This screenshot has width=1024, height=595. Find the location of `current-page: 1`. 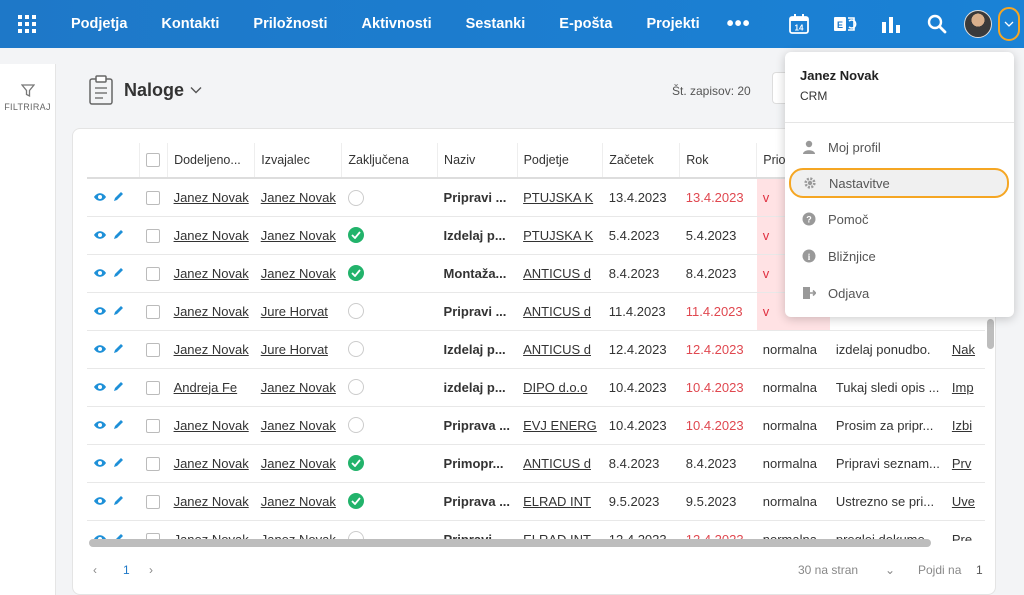

current-page: 1 is located at coordinates (126, 570).